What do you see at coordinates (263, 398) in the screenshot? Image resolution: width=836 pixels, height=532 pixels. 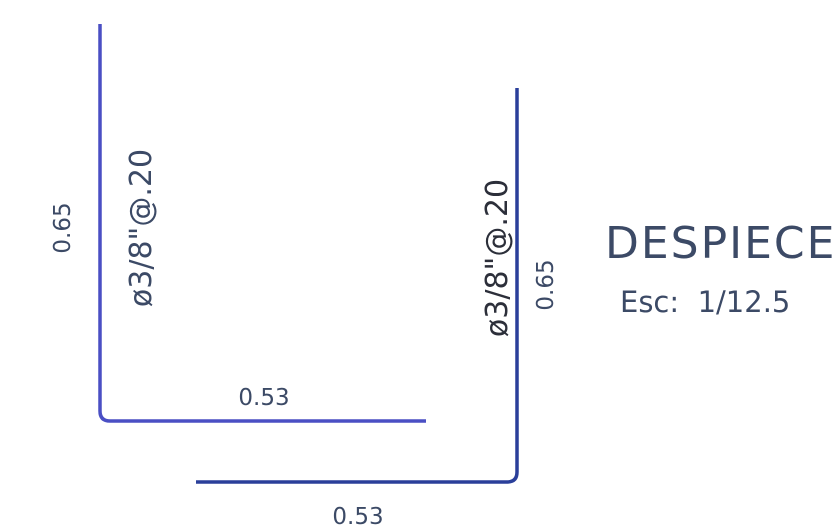 I see `left-bar-horizontal-length: 0.53` at bounding box center [263, 398].